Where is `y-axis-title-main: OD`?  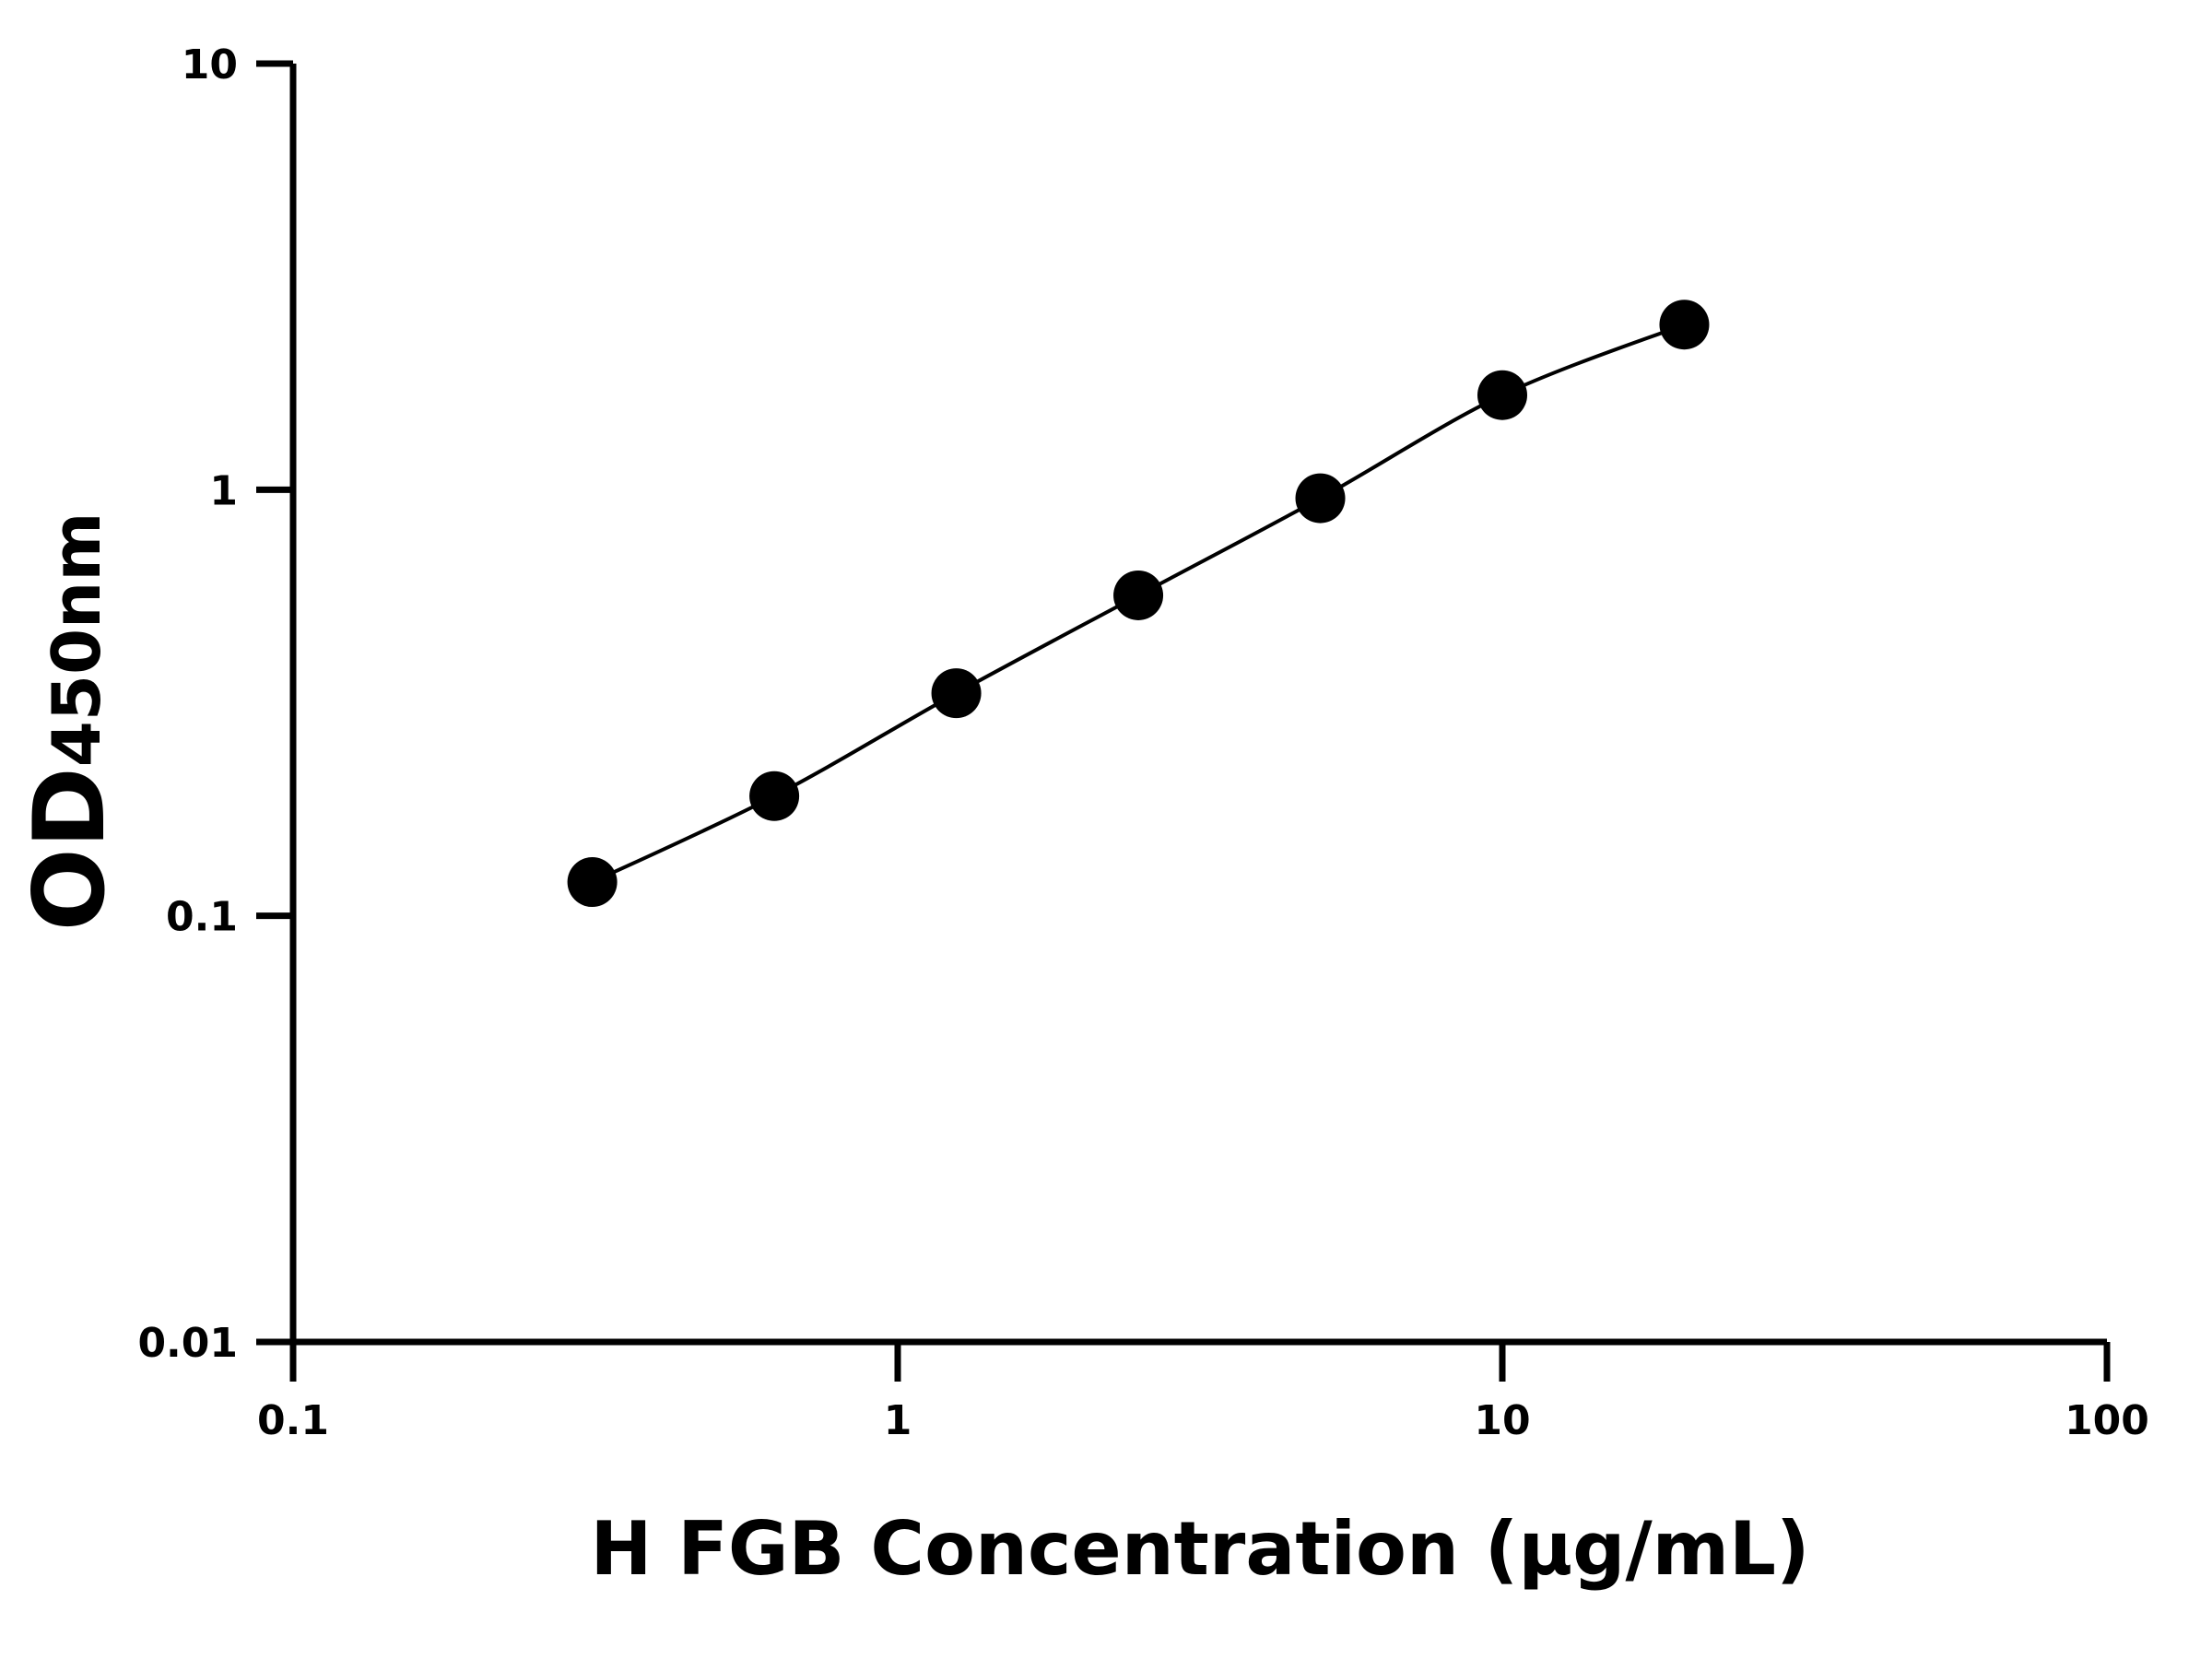 y-axis-title-main: OD is located at coordinates (69, 849).